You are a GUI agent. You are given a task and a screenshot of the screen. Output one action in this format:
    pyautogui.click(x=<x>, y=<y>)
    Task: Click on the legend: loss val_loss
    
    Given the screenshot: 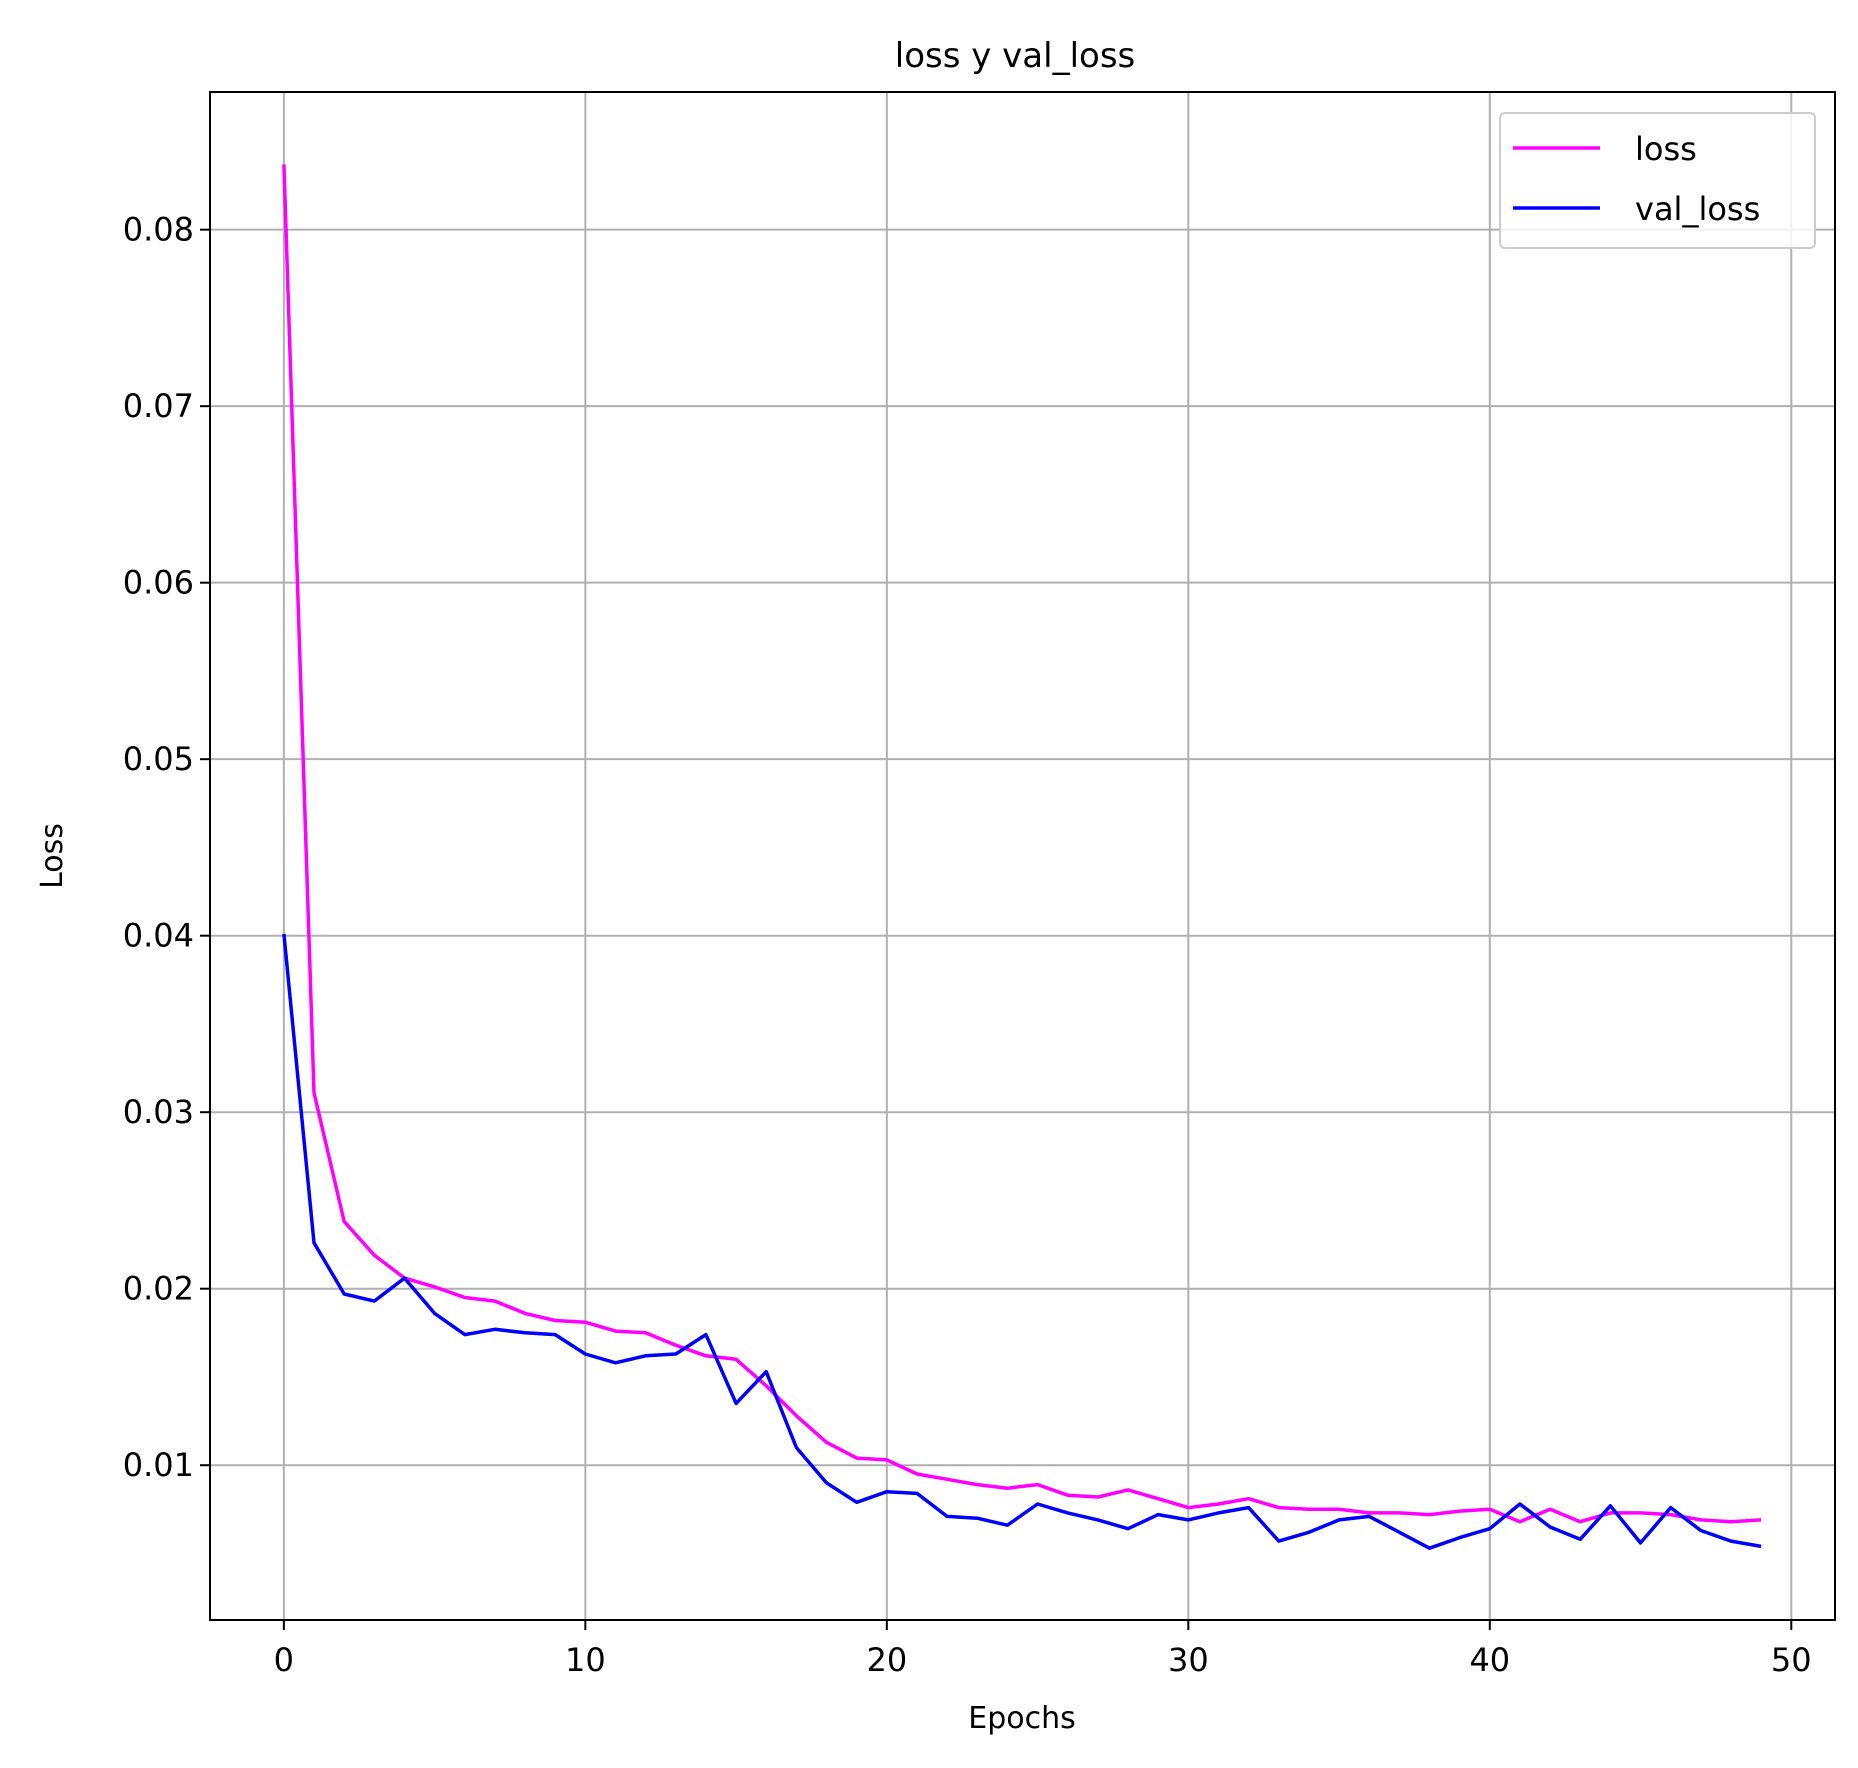 What is the action you would take?
    pyautogui.click(x=1657, y=180)
    